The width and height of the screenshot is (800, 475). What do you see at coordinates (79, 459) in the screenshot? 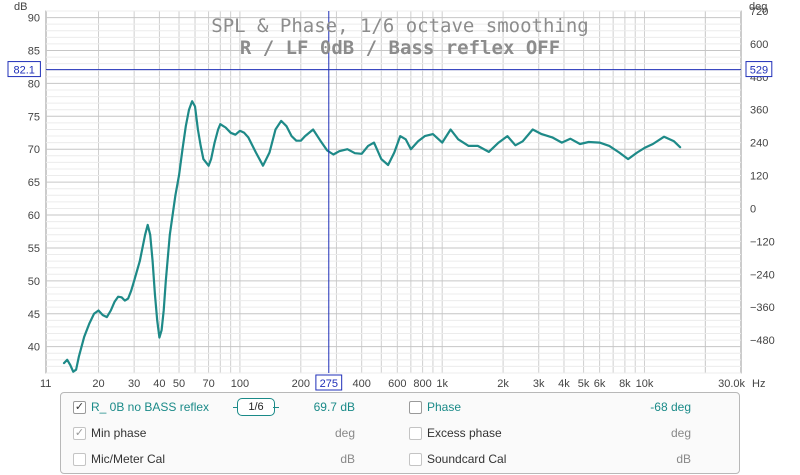
I see `mic-cal-checkbox` at bounding box center [79, 459].